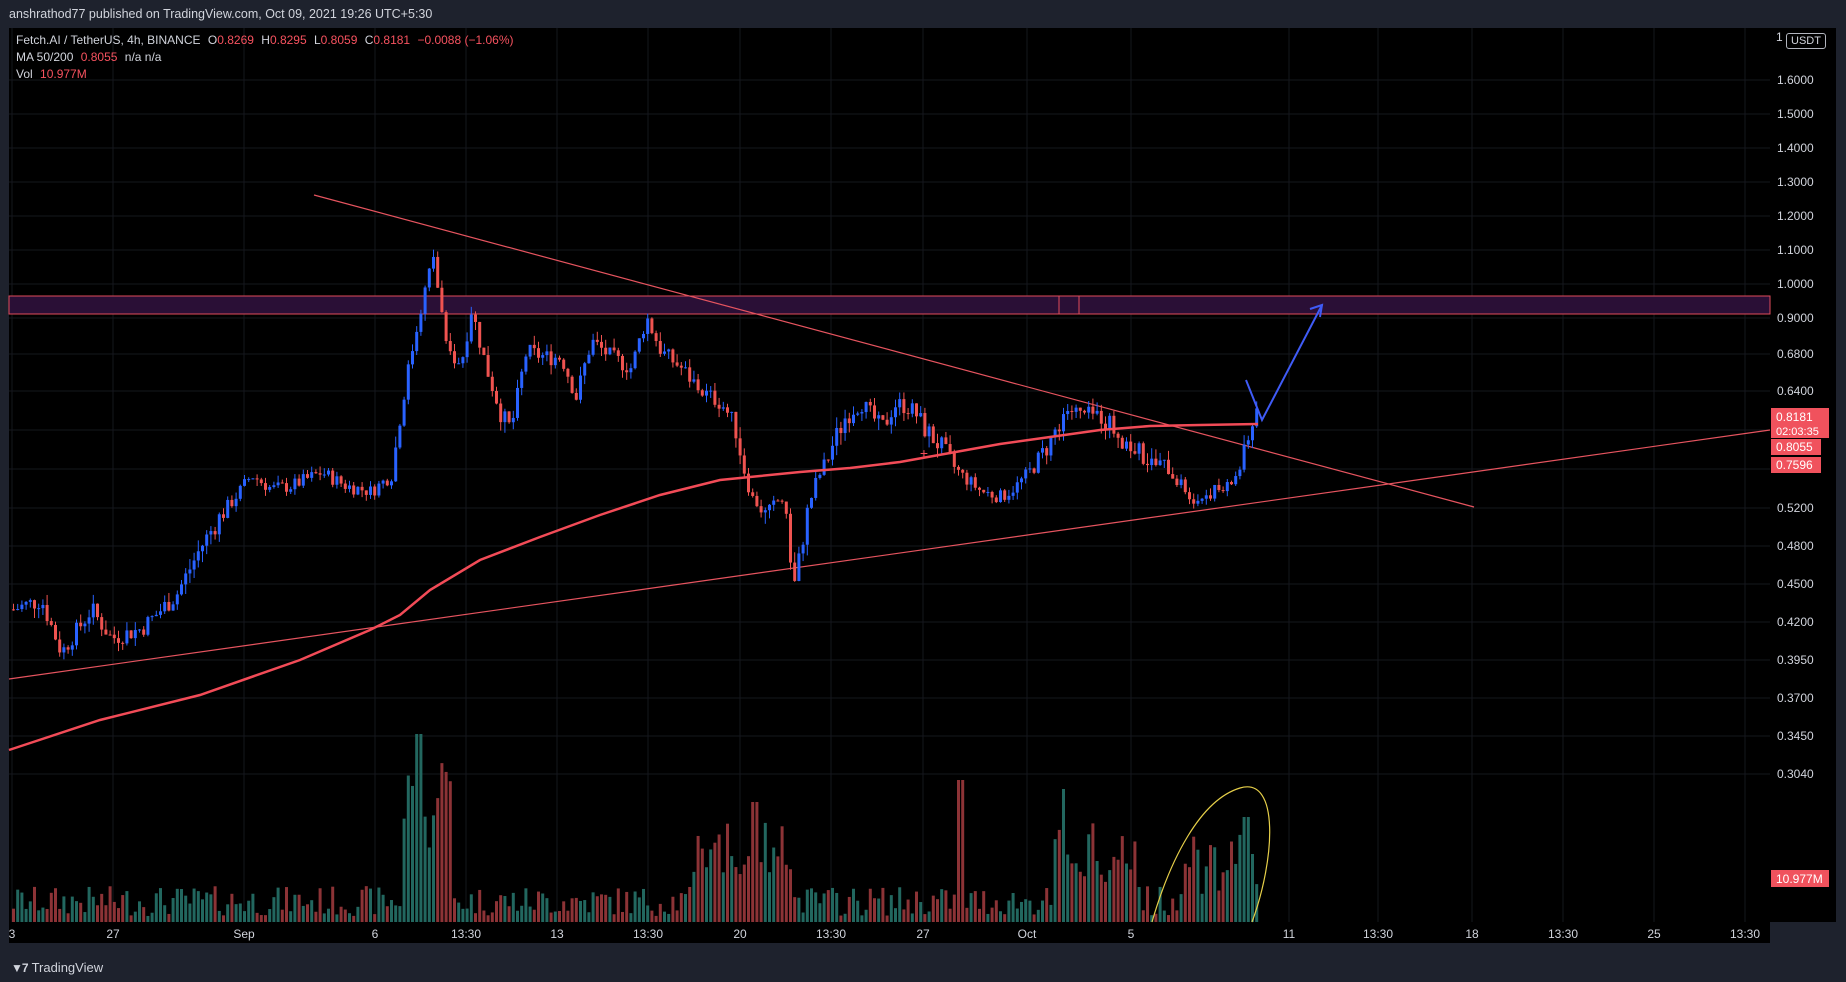 Image resolution: width=1846 pixels, height=982 pixels. I want to click on tradingview-logo: ▼7 TradingView, so click(57, 967).